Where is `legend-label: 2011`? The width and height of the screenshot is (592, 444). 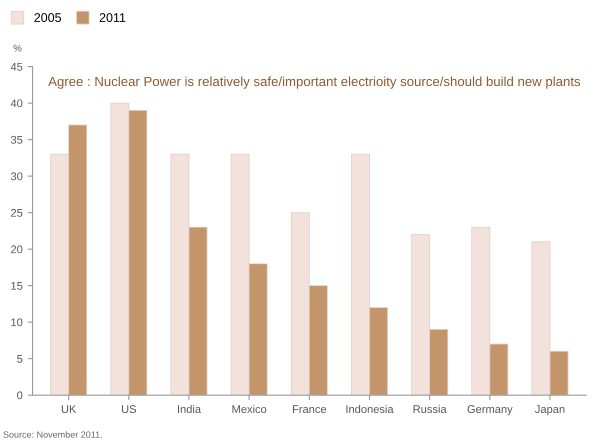
legend-label: 2011 is located at coordinates (113, 17).